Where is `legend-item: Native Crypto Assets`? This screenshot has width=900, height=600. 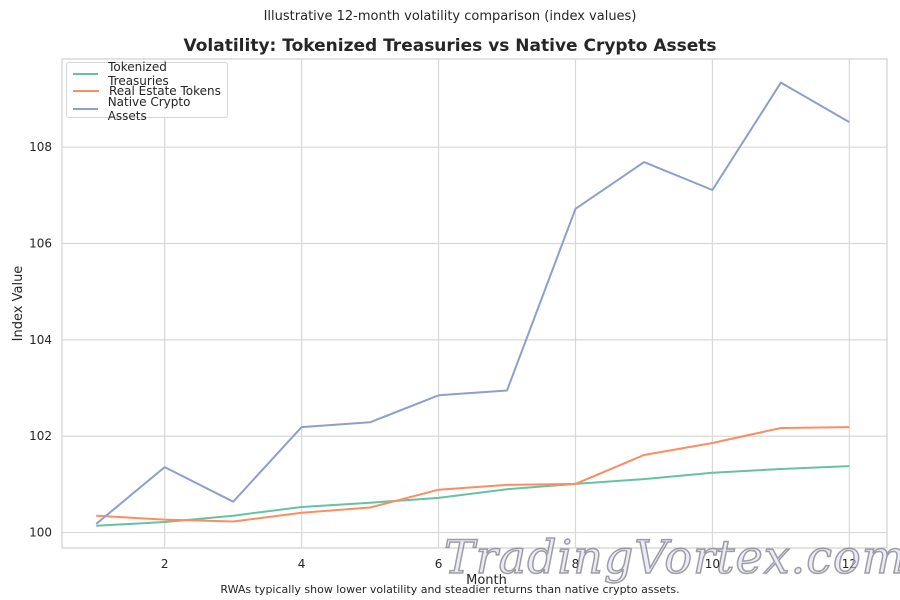 legend-item: Native Crypto Assets is located at coordinates (150, 109).